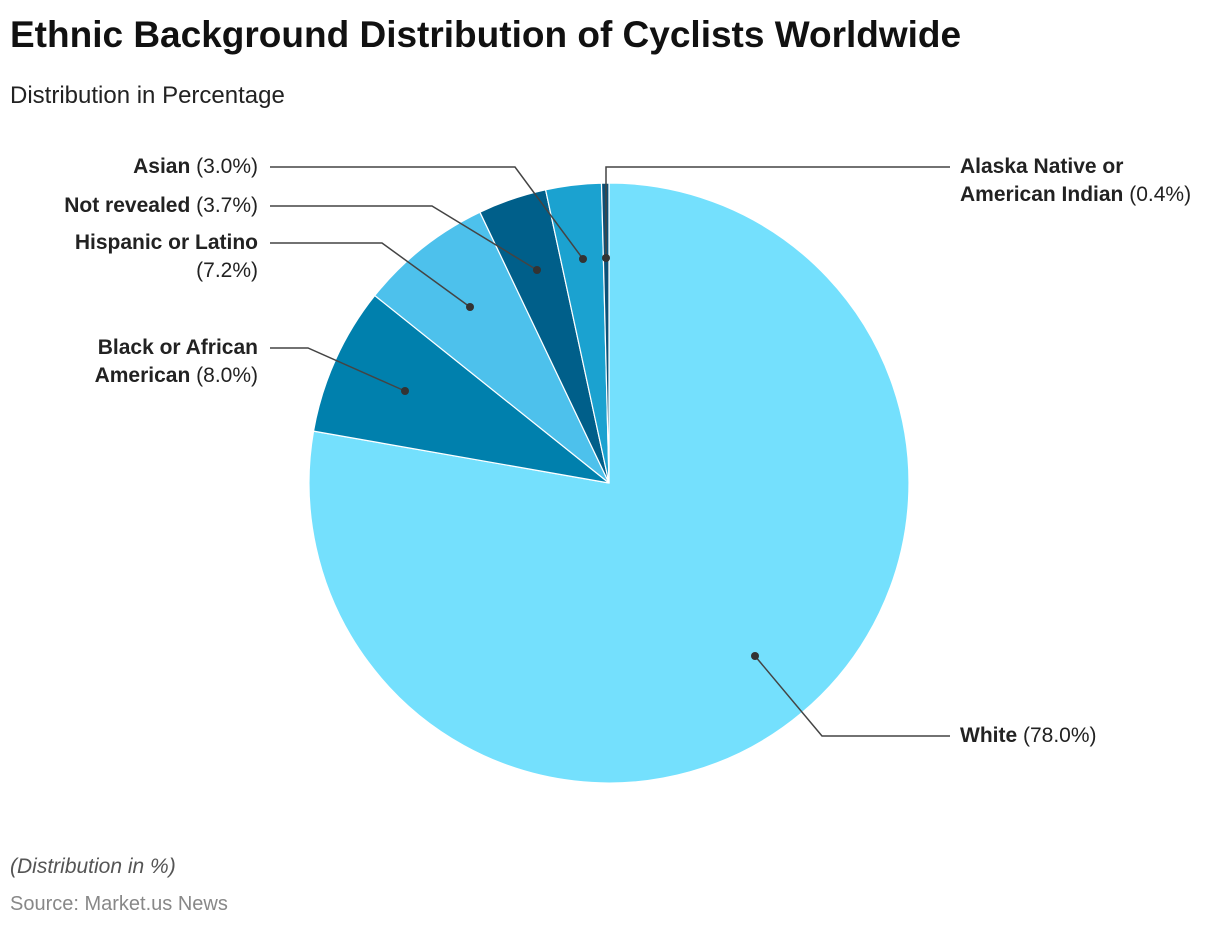 This screenshot has height=928, width=1220. I want to click on chart-subtitle: Distribution in Percentage, so click(147, 95).